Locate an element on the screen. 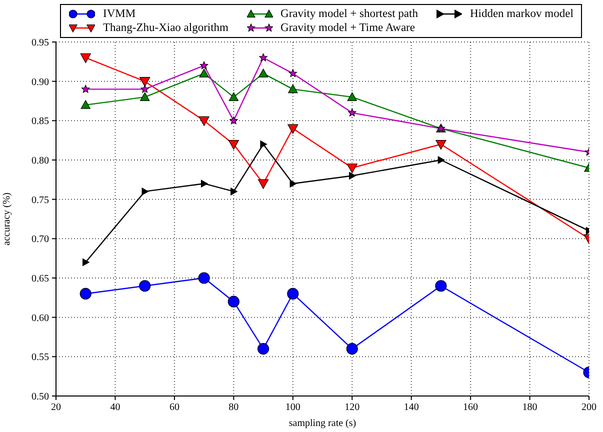 Image resolution: width=603 pixels, height=432 pixels. x-tick-label: 100 is located at coordinates (292, 408).